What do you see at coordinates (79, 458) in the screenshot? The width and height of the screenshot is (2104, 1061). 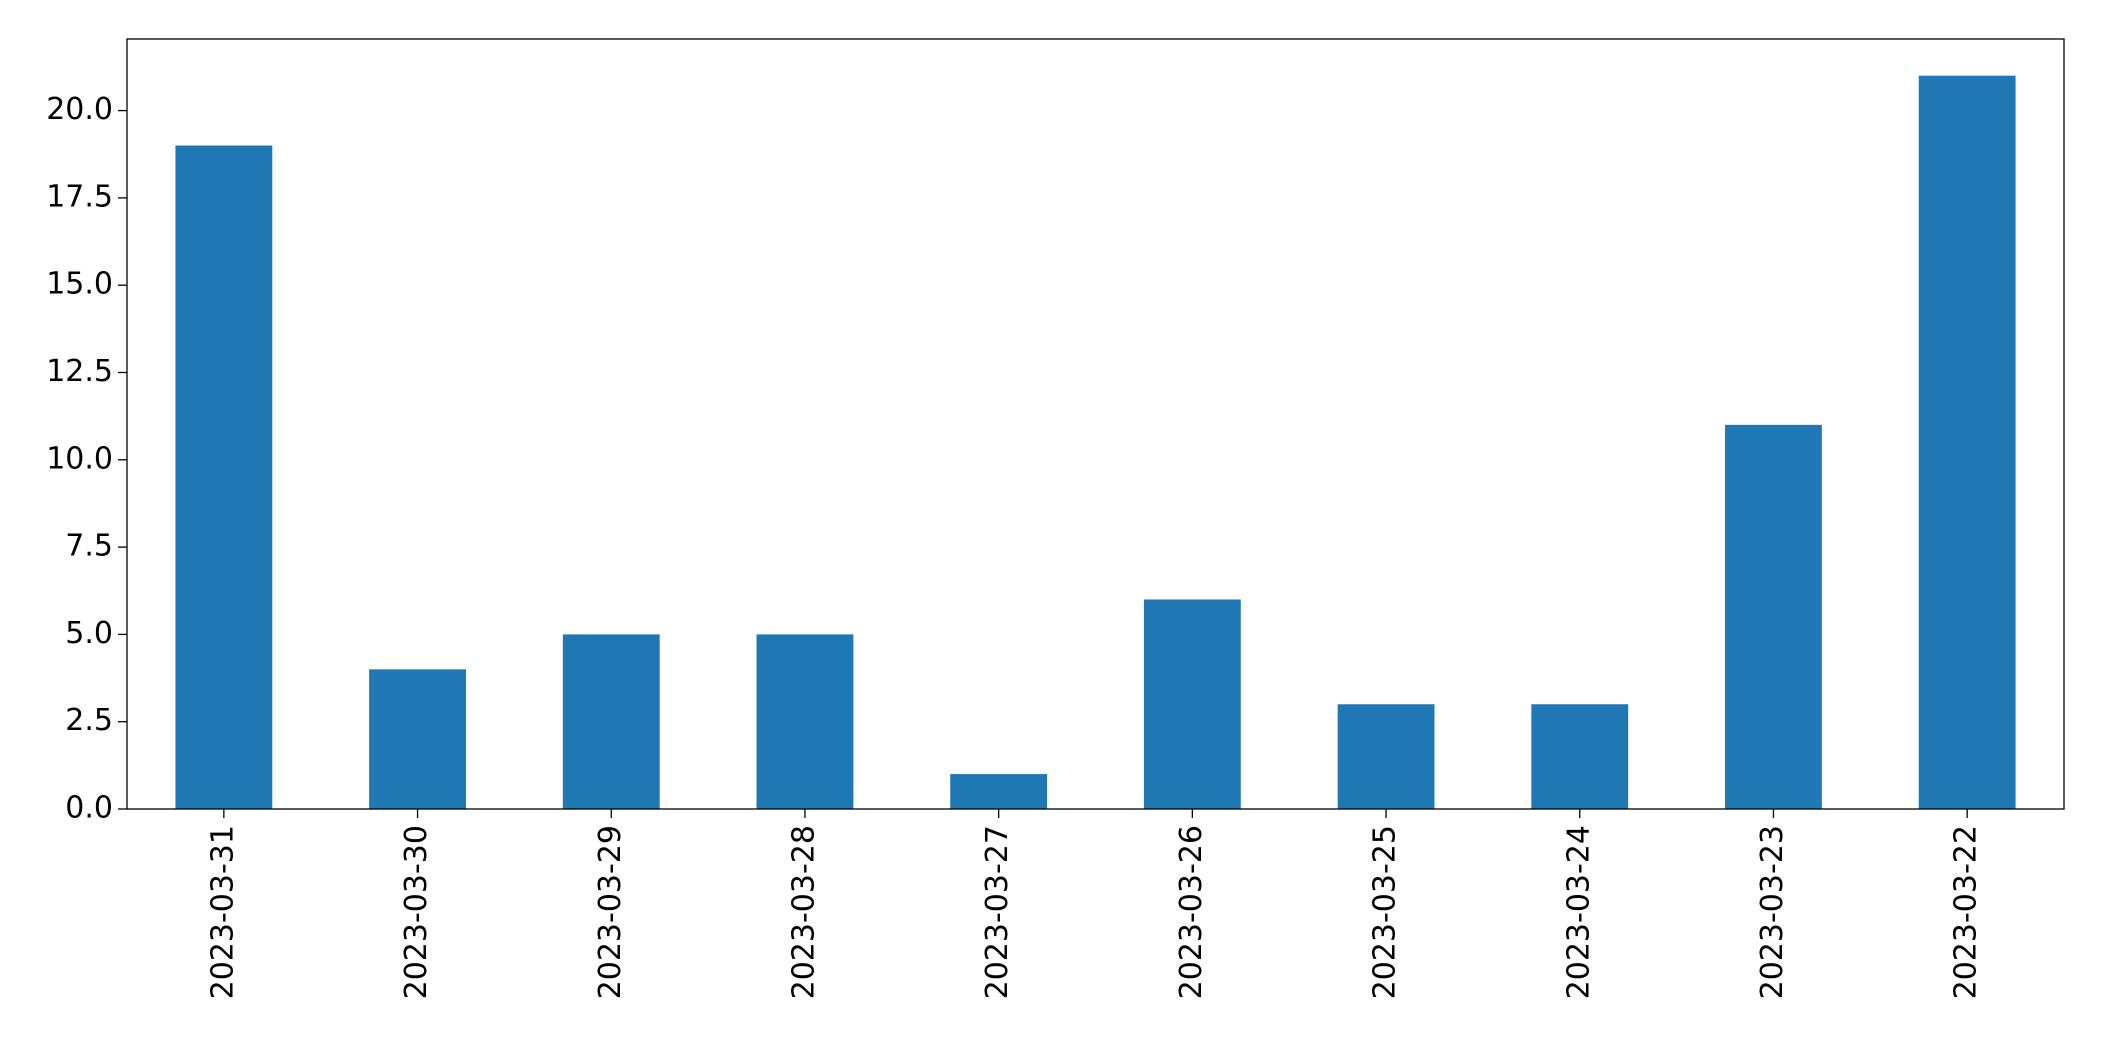 I see `y-tick-label: 10.0` at bounding box center [79, 458].